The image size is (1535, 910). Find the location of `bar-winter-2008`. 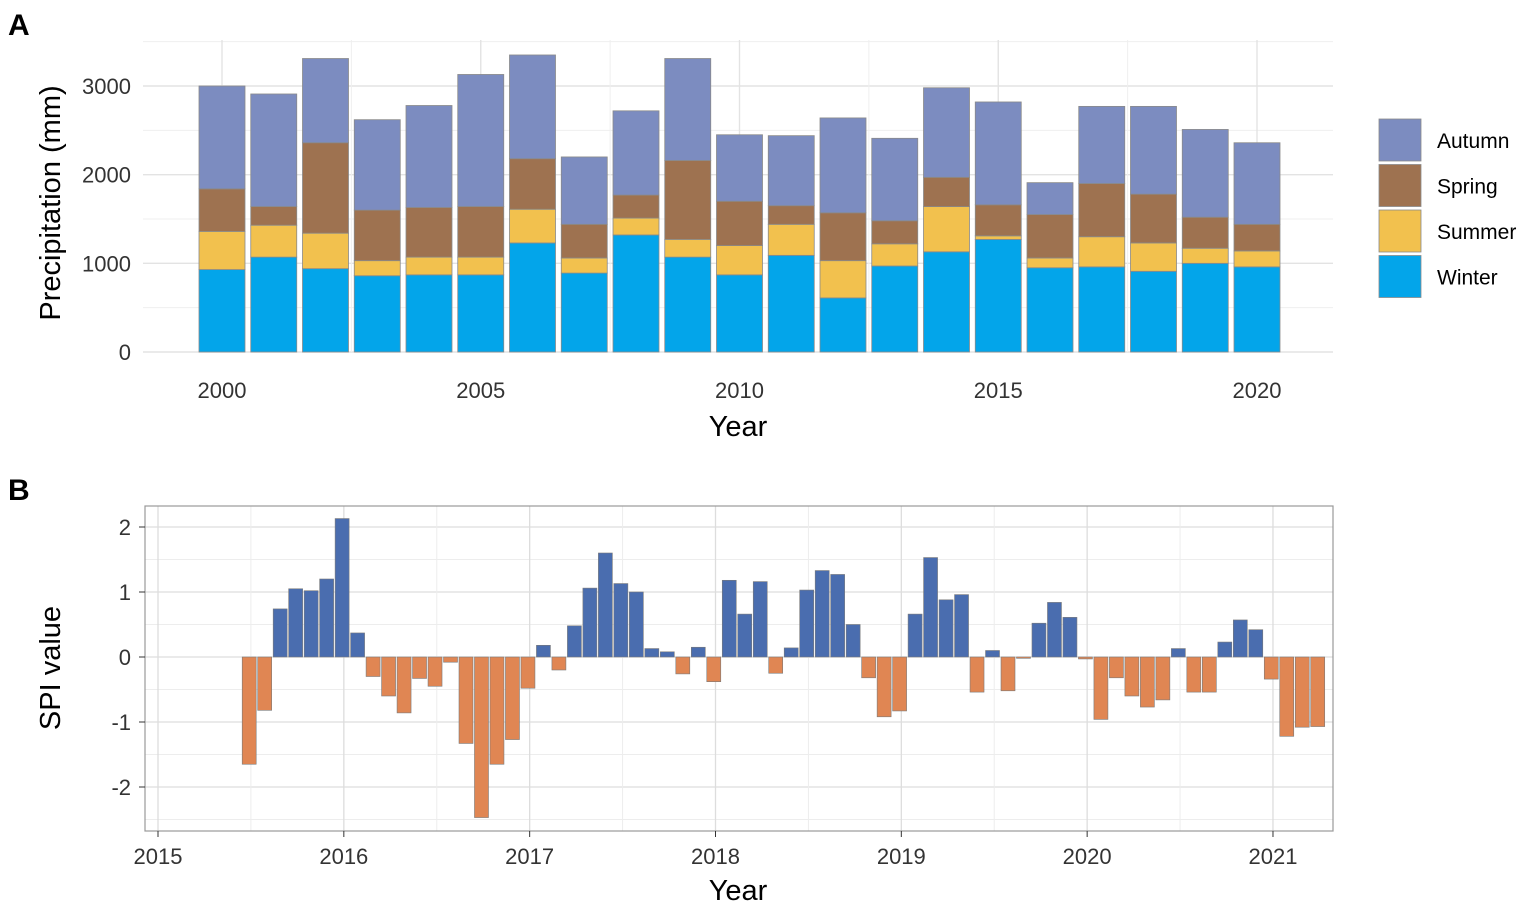

bar-winter-2008 is located at coordinates (636, 293).